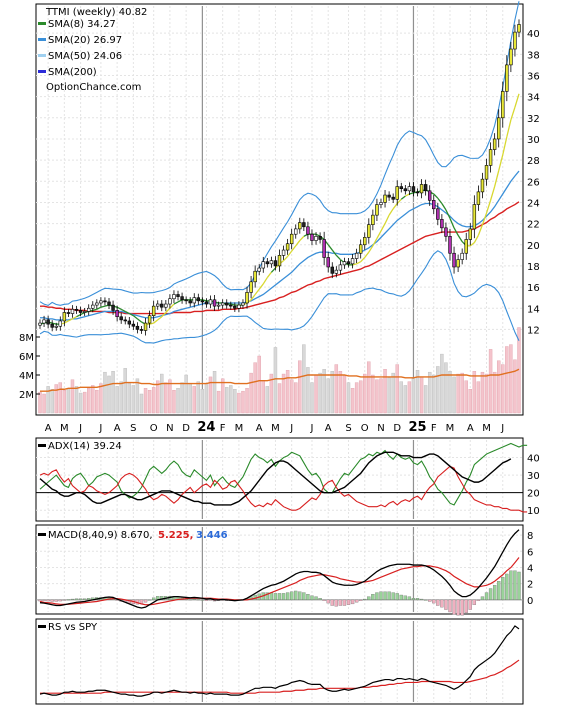  What do you see at coordinates (279, 581) in the screenshot?
I see `macd-signal-line` at bounding box center [279, 581].